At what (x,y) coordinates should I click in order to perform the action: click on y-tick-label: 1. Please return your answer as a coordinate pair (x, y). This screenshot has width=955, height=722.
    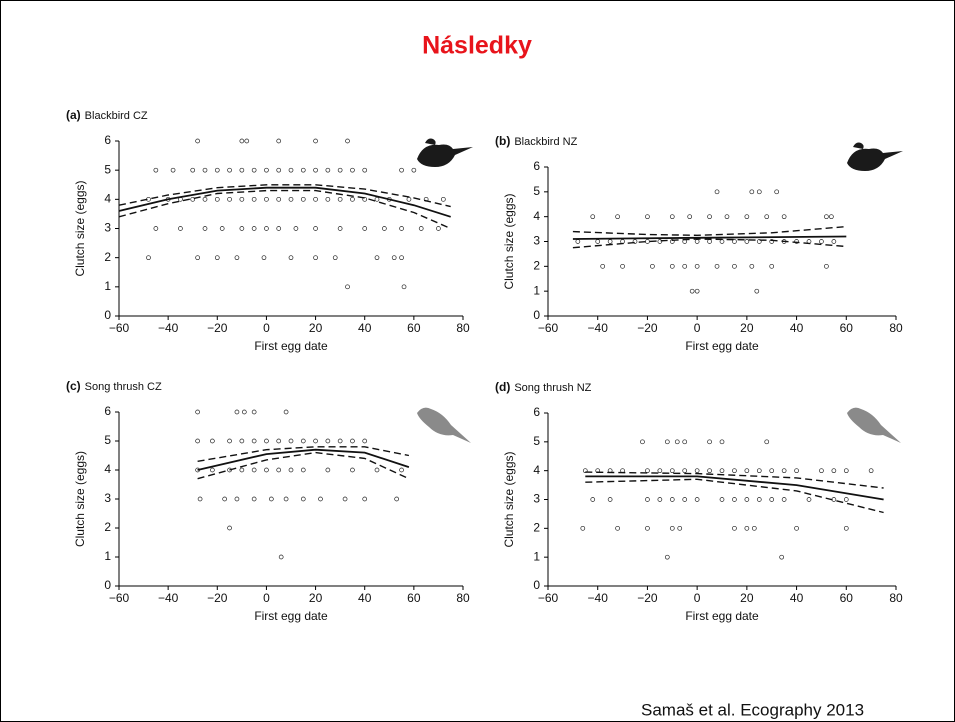
    Looking at the image, I should click on (536, 290).